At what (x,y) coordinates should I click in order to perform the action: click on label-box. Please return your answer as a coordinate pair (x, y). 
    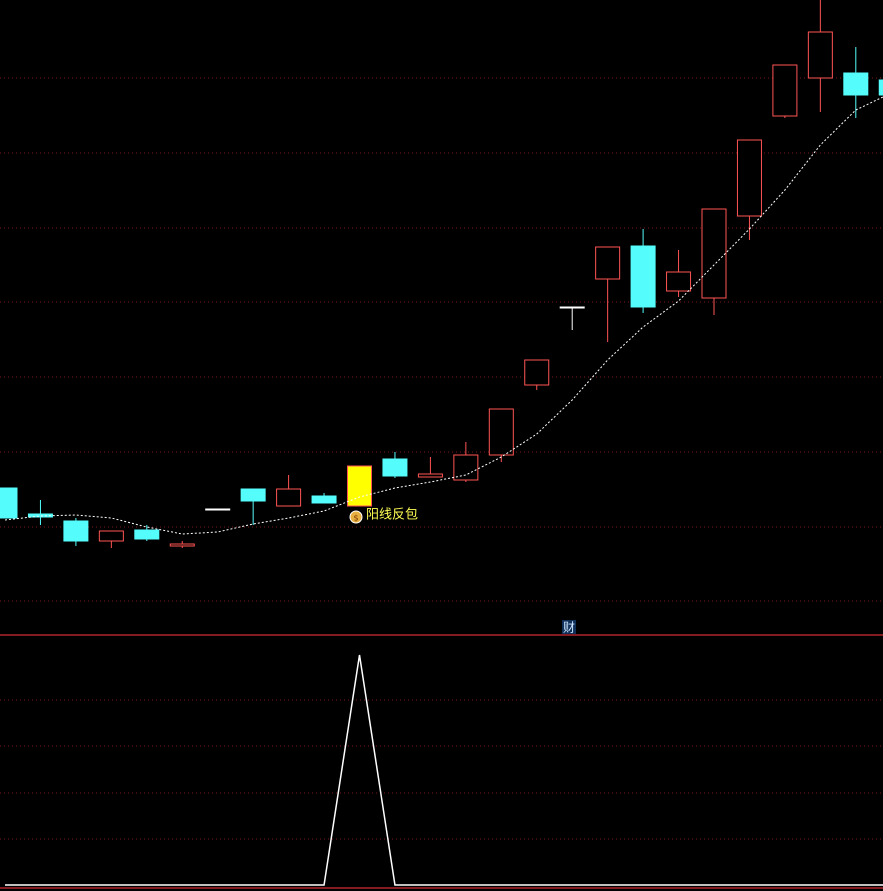
    Looking at the image, I should click on (569, 627).